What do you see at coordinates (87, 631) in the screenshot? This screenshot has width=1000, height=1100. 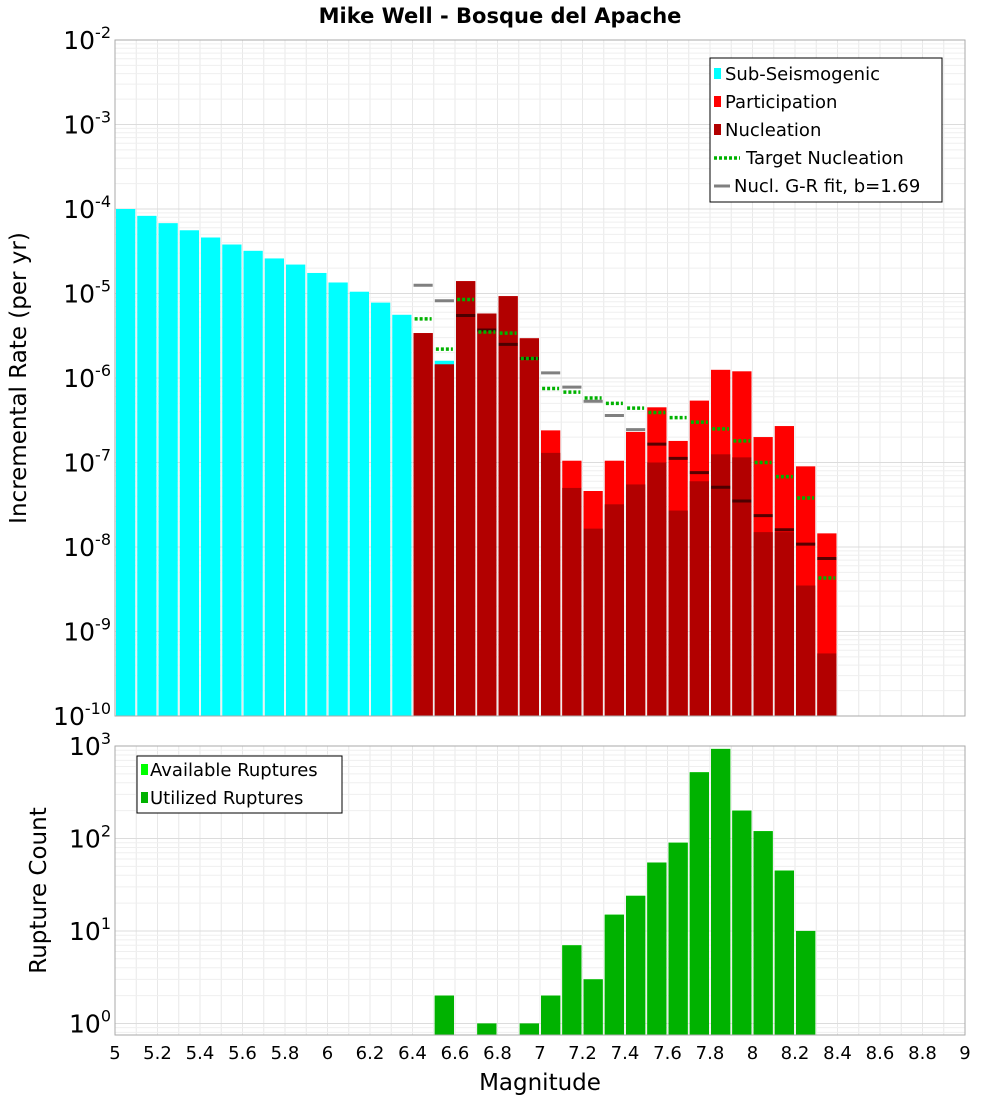 I see `y-tick-label: 10⁻⁹` at bounding box center [87, 631].